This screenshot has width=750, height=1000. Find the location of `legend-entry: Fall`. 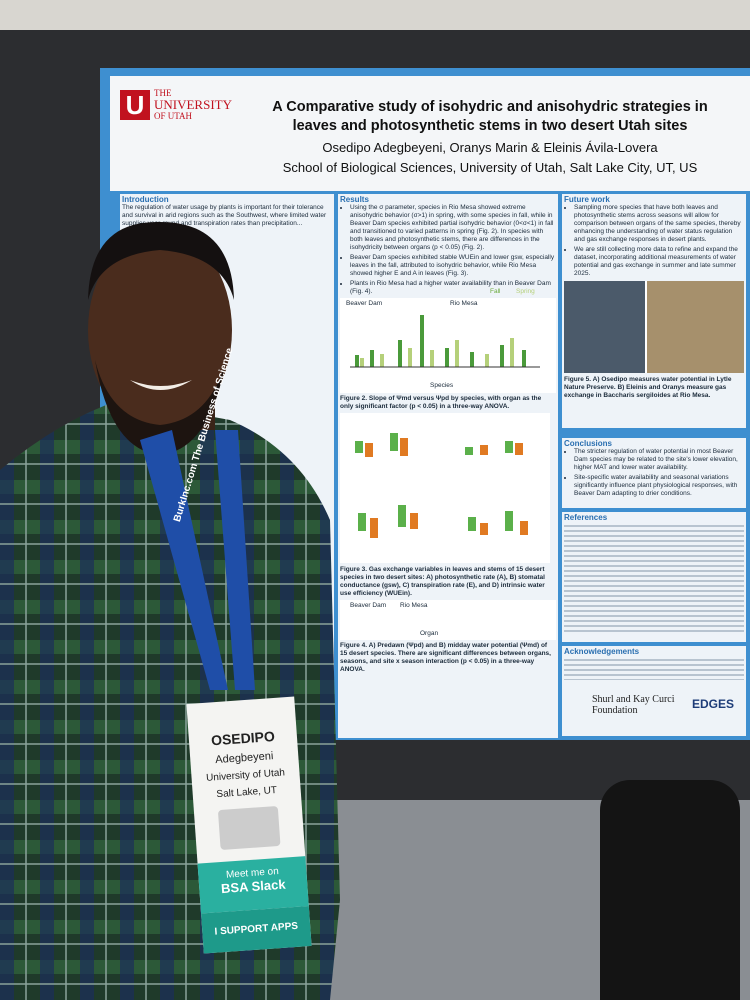

legend-entry: Fall is located at coordinates (495, 291).